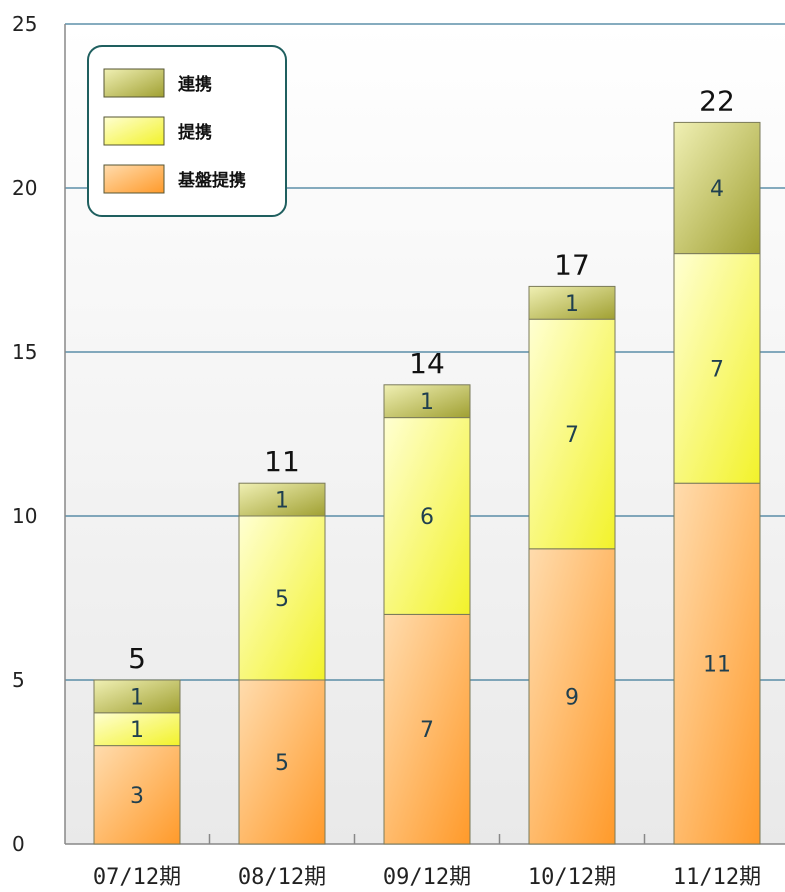  I want to click on x-tick-label: 08/12期, so click(282, 877).